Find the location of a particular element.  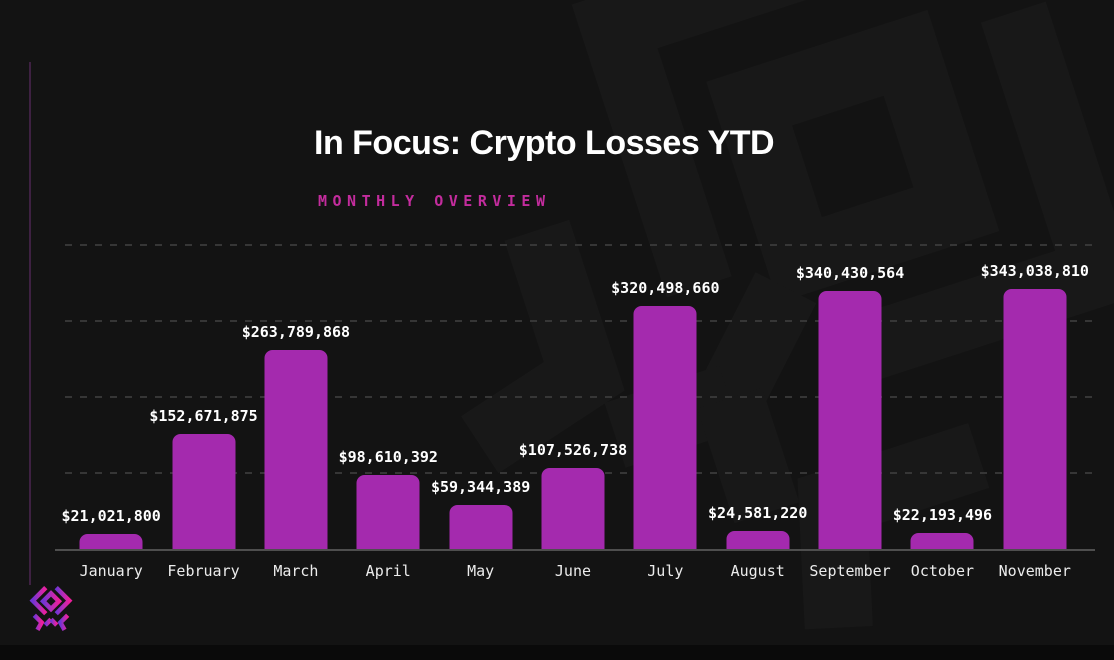

bar-september is located at coordinates (850, 420).